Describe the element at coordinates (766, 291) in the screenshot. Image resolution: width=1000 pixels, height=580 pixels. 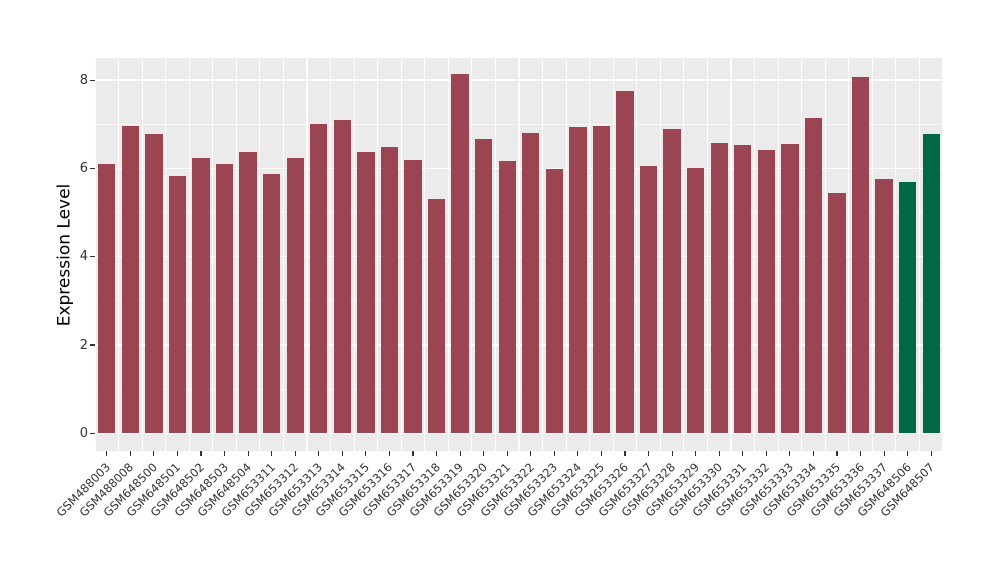
I see `bar-GSM653332` at that location.